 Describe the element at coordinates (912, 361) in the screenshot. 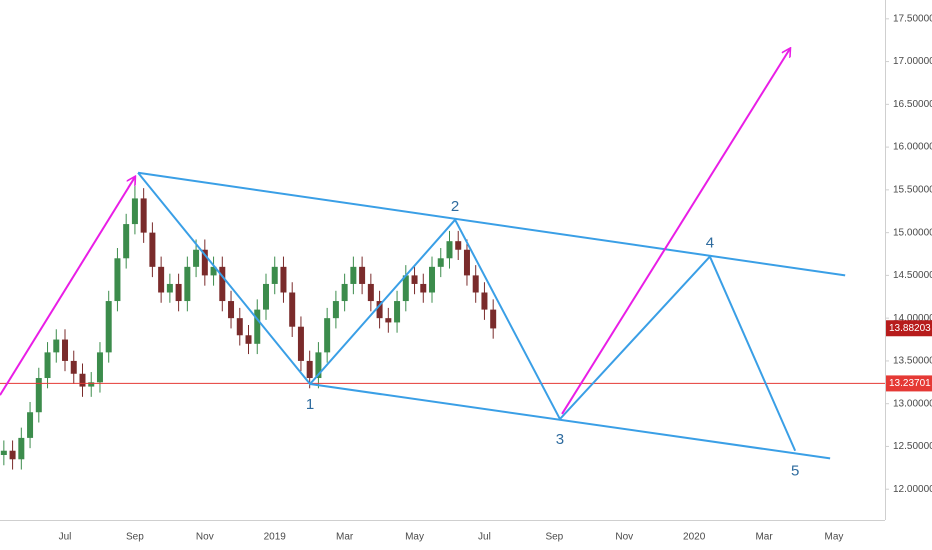

I see `y-tick-label: 13.50000` at that location.